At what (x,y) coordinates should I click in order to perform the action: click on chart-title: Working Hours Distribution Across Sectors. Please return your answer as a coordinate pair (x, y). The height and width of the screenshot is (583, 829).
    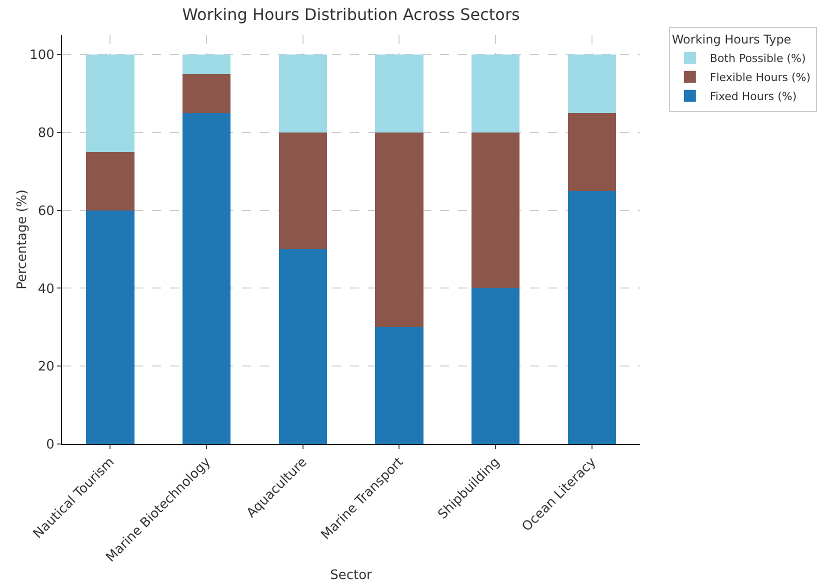
    Looking at the image, I should click on (351, 14).